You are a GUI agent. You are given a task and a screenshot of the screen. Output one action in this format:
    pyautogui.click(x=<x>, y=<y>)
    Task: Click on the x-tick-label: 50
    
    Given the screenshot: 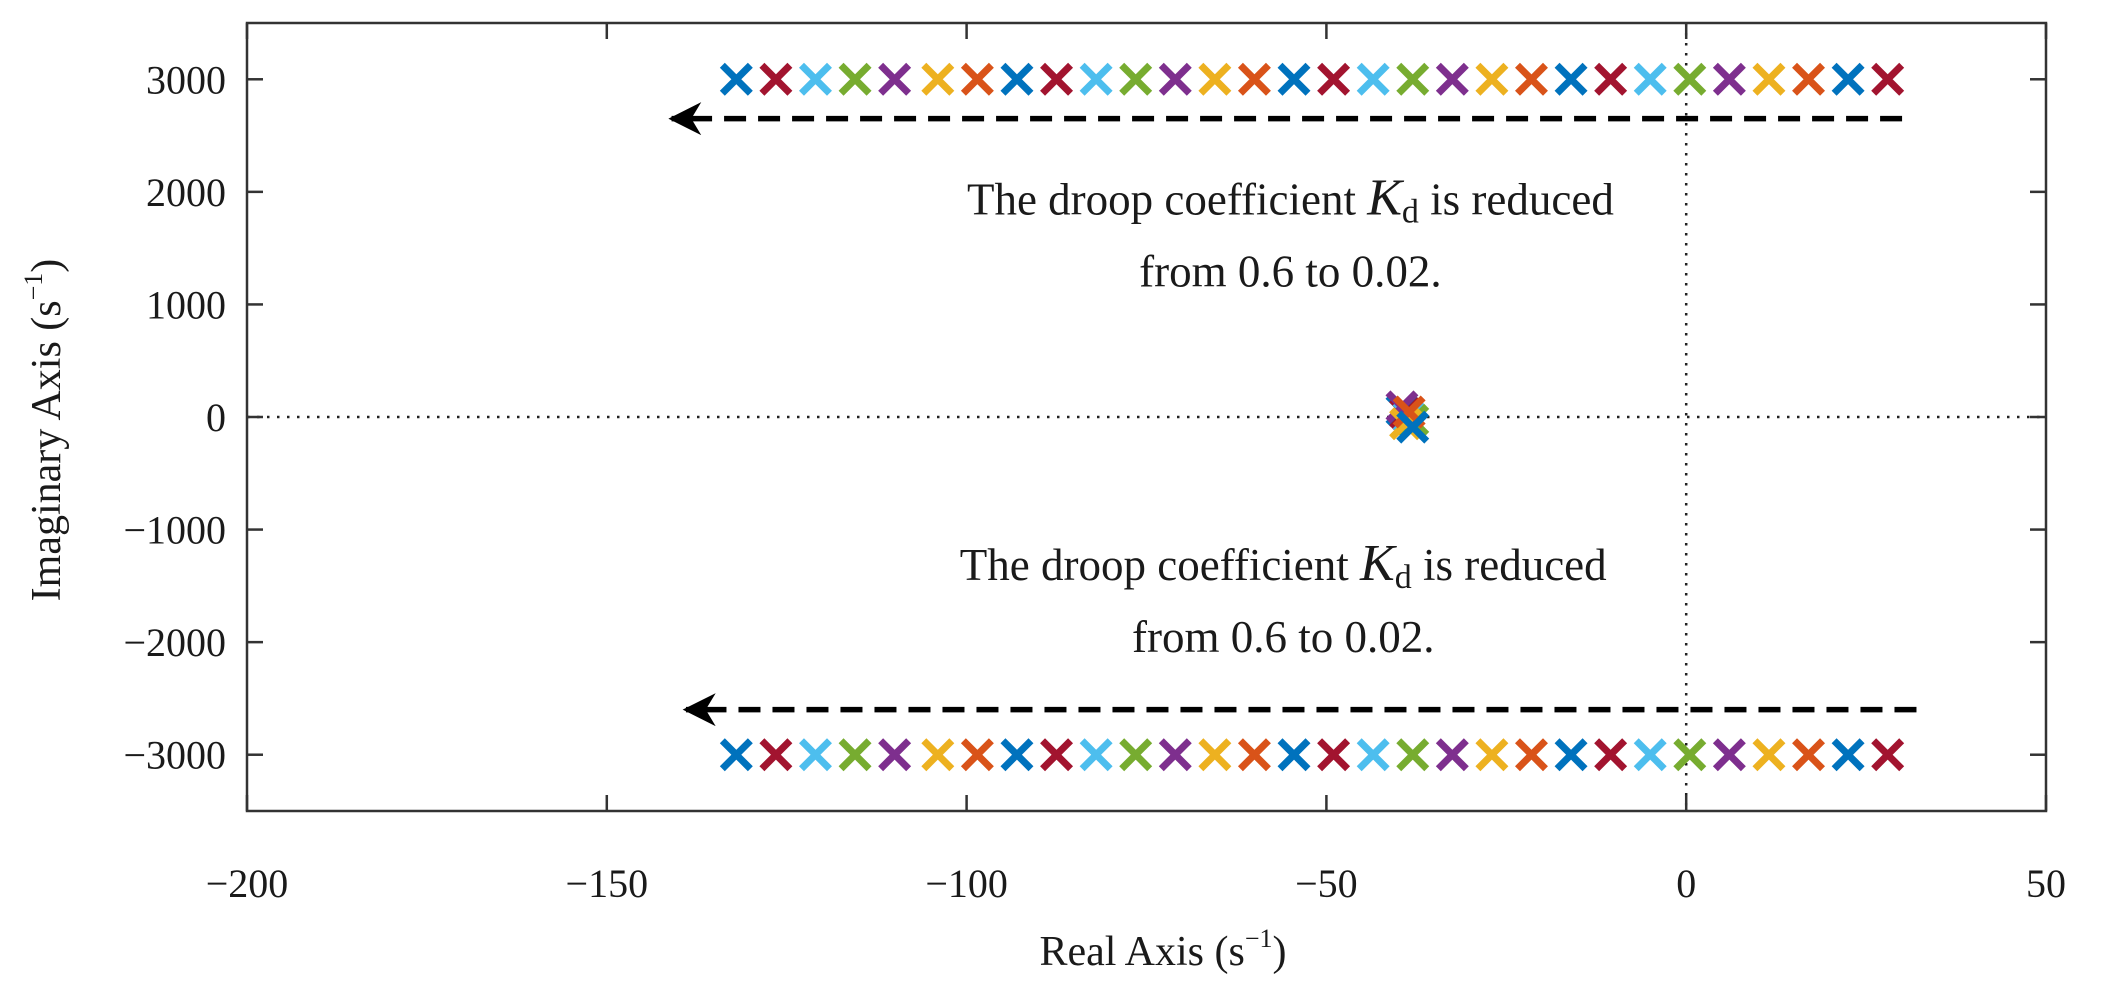 What is the action you would take?
    pyautogui.click(x=2046, y=883)
    